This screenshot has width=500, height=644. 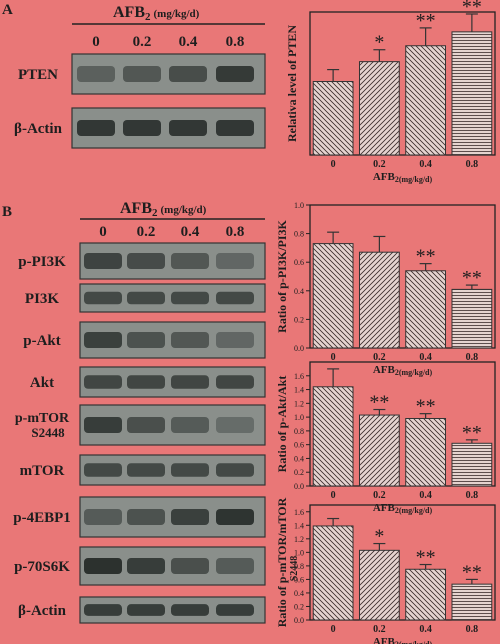 What do you see at coordinates (282, 424) in the screenshot?
I see `y-axis-label: Ratio of p-Akt/Akt` at bounding box center [282, 424].